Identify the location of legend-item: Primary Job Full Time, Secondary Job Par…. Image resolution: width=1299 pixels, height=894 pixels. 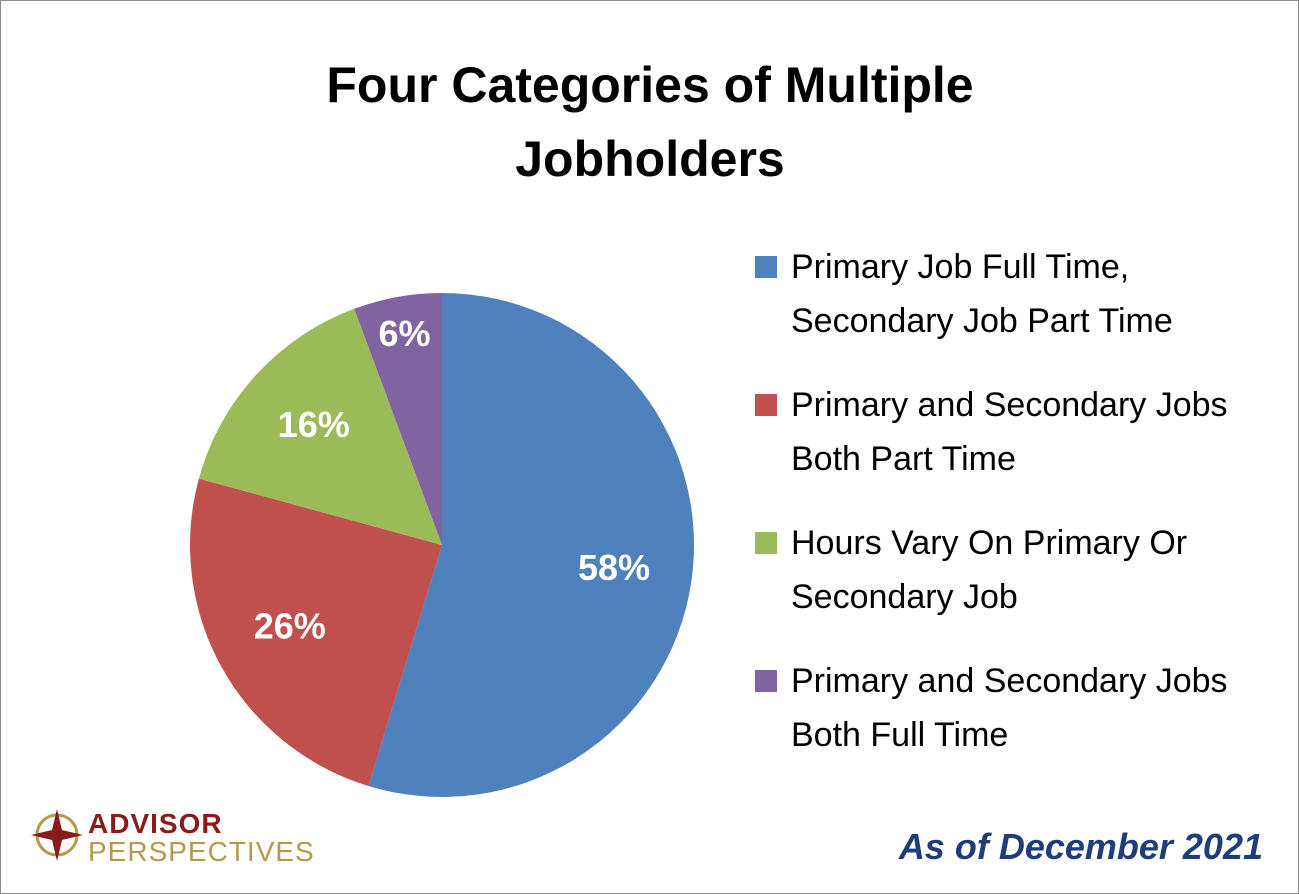
(1005, 294).